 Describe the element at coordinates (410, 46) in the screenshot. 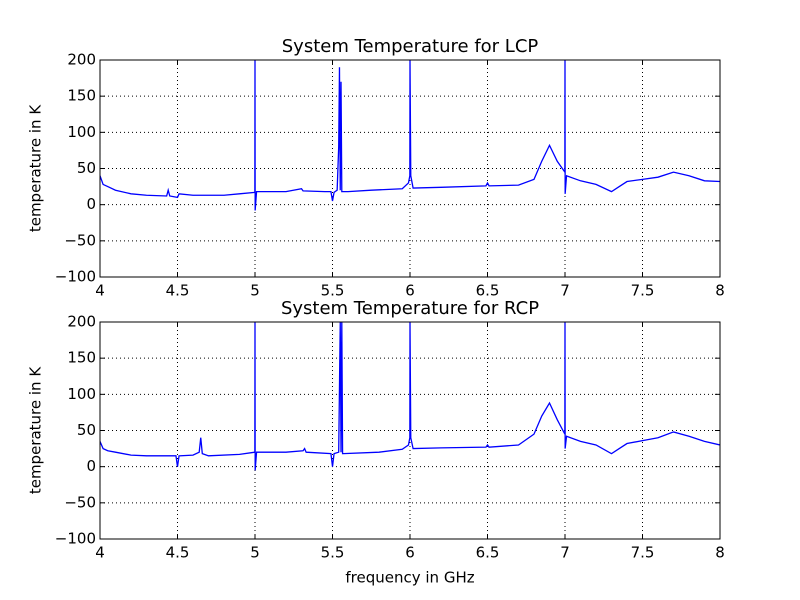

I see `chart-title: System Temperature for LCP` at that location.